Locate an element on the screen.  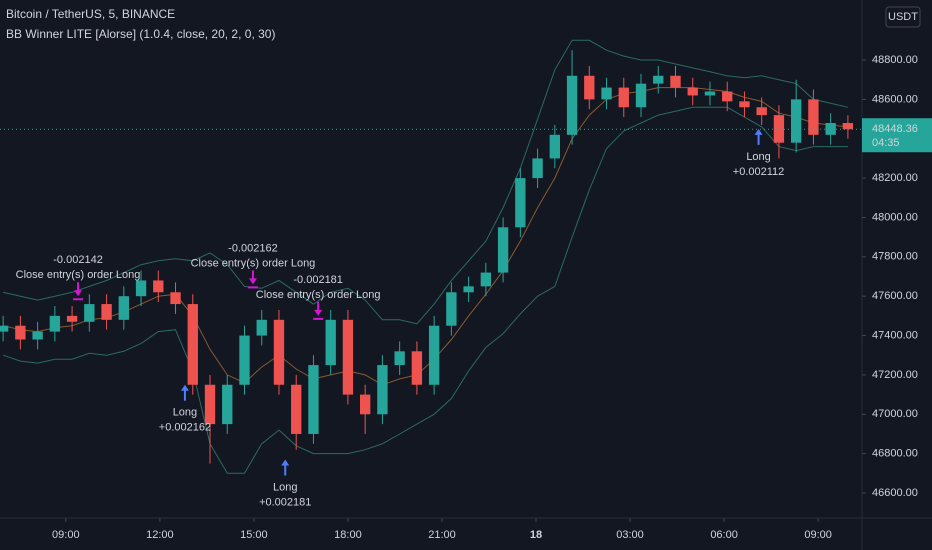
y-tick-label: 47600.00 is located at coordinates (895, 296).